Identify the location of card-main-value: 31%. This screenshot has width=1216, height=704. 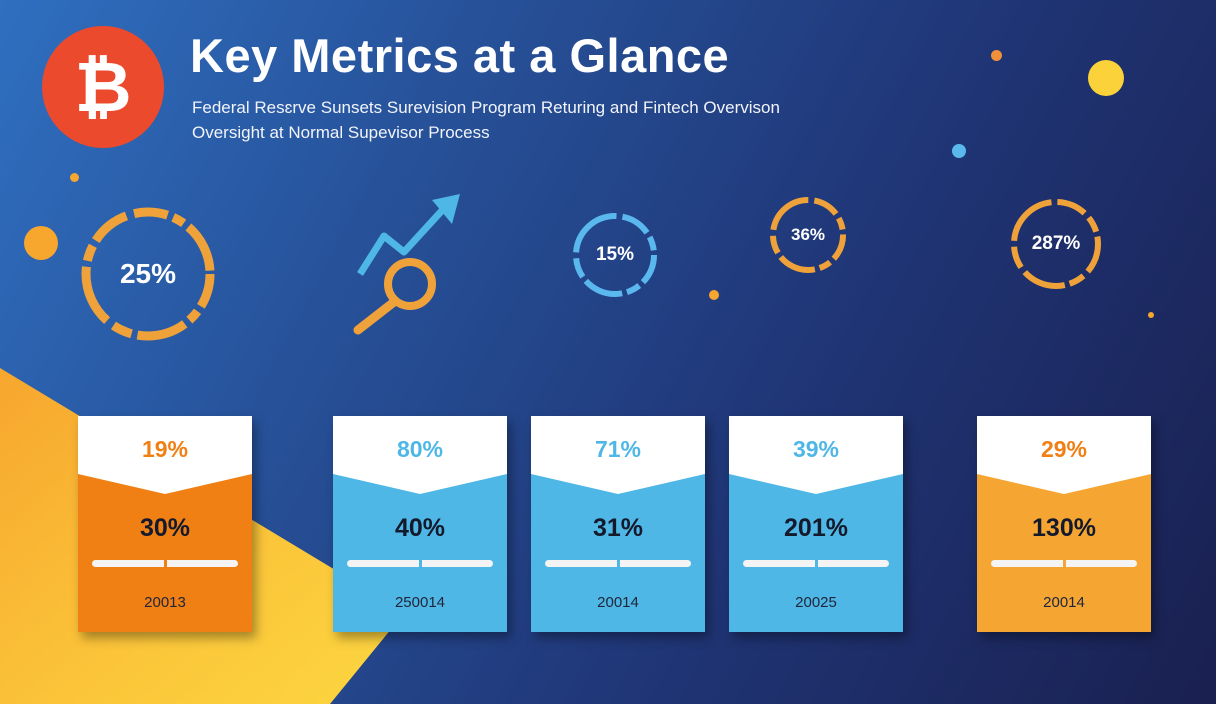
(618, 528).